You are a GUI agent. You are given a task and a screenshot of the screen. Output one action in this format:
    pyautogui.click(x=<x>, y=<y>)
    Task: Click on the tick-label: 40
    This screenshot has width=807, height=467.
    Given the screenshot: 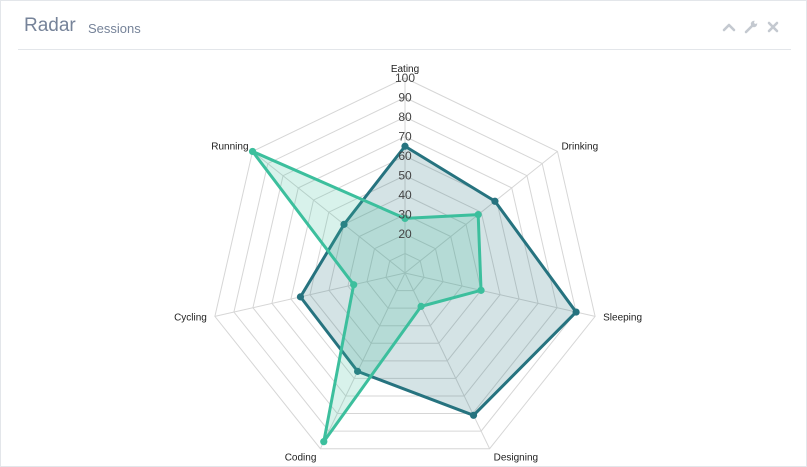 What is the action you would take?
    pyautogui.click(x=405, y=195)
    